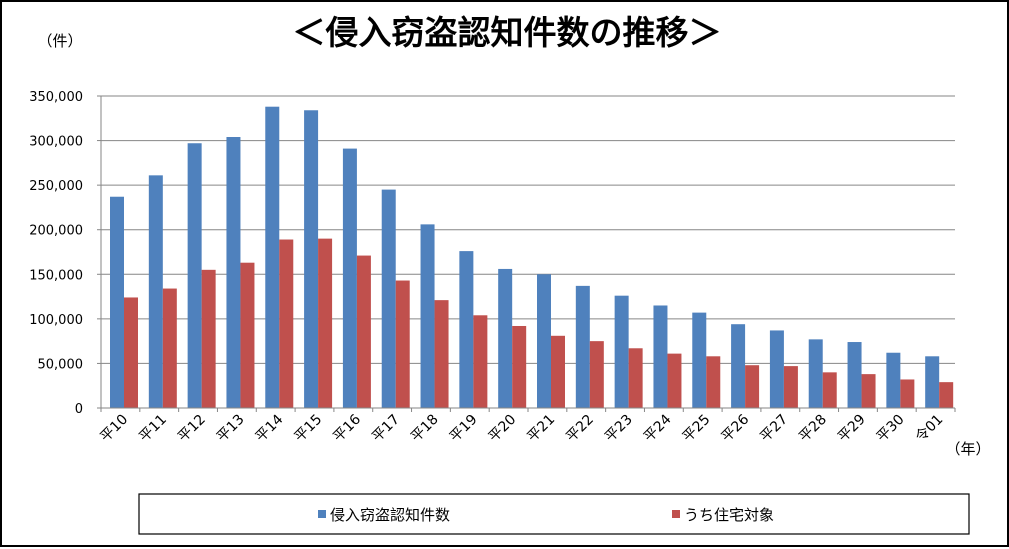 The width and height of the screenshot is (1009, 549). Describe the element at coordinates (61, 364) in the screenshot. I see `y-tick-label: 50,000` at that location.